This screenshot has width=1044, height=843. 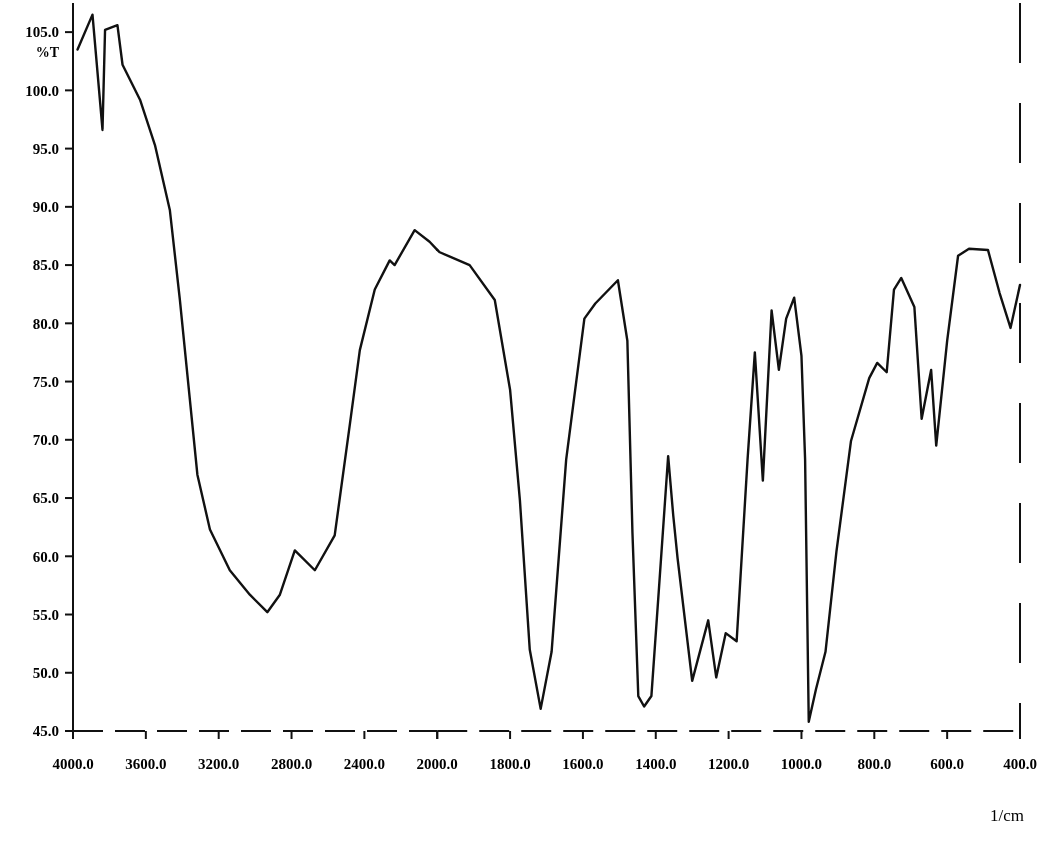 What do you see at coordinates (947, 764) in the screenshot?
I see `x-tick-label: 600.0` at bounding box center [947, 764].